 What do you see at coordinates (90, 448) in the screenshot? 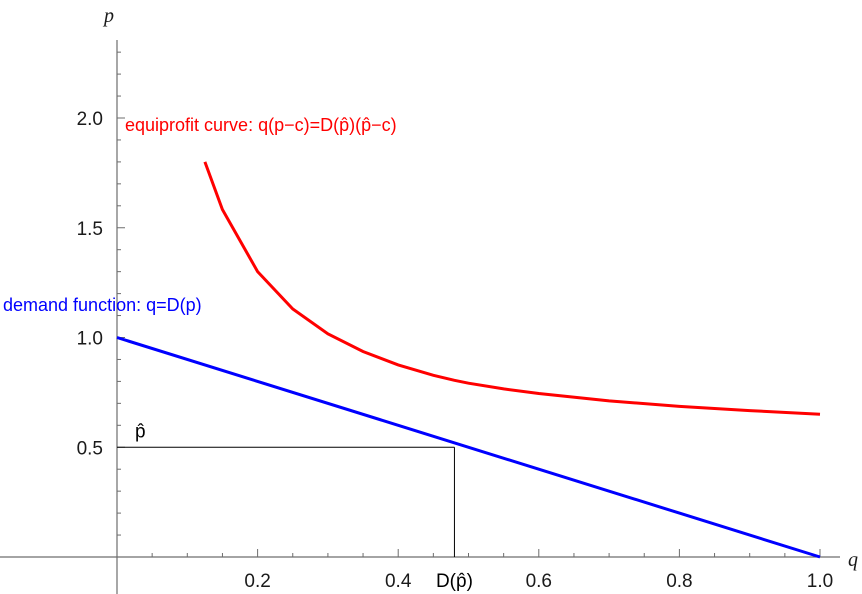
I see `y-tick-label: 0.5` at bounding box center [90, 448].